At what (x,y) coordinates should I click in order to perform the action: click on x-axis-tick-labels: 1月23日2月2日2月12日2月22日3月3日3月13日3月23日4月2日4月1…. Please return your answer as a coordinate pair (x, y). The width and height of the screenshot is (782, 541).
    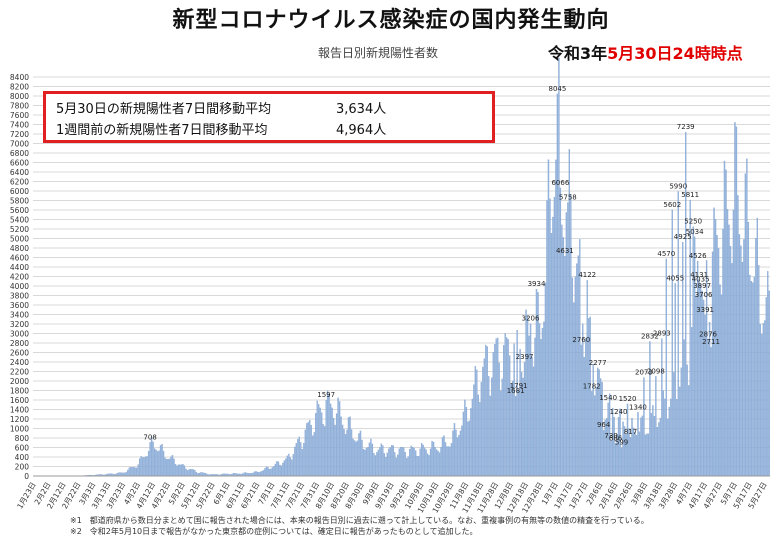
    Looking at the image, I should click on (391, 498).